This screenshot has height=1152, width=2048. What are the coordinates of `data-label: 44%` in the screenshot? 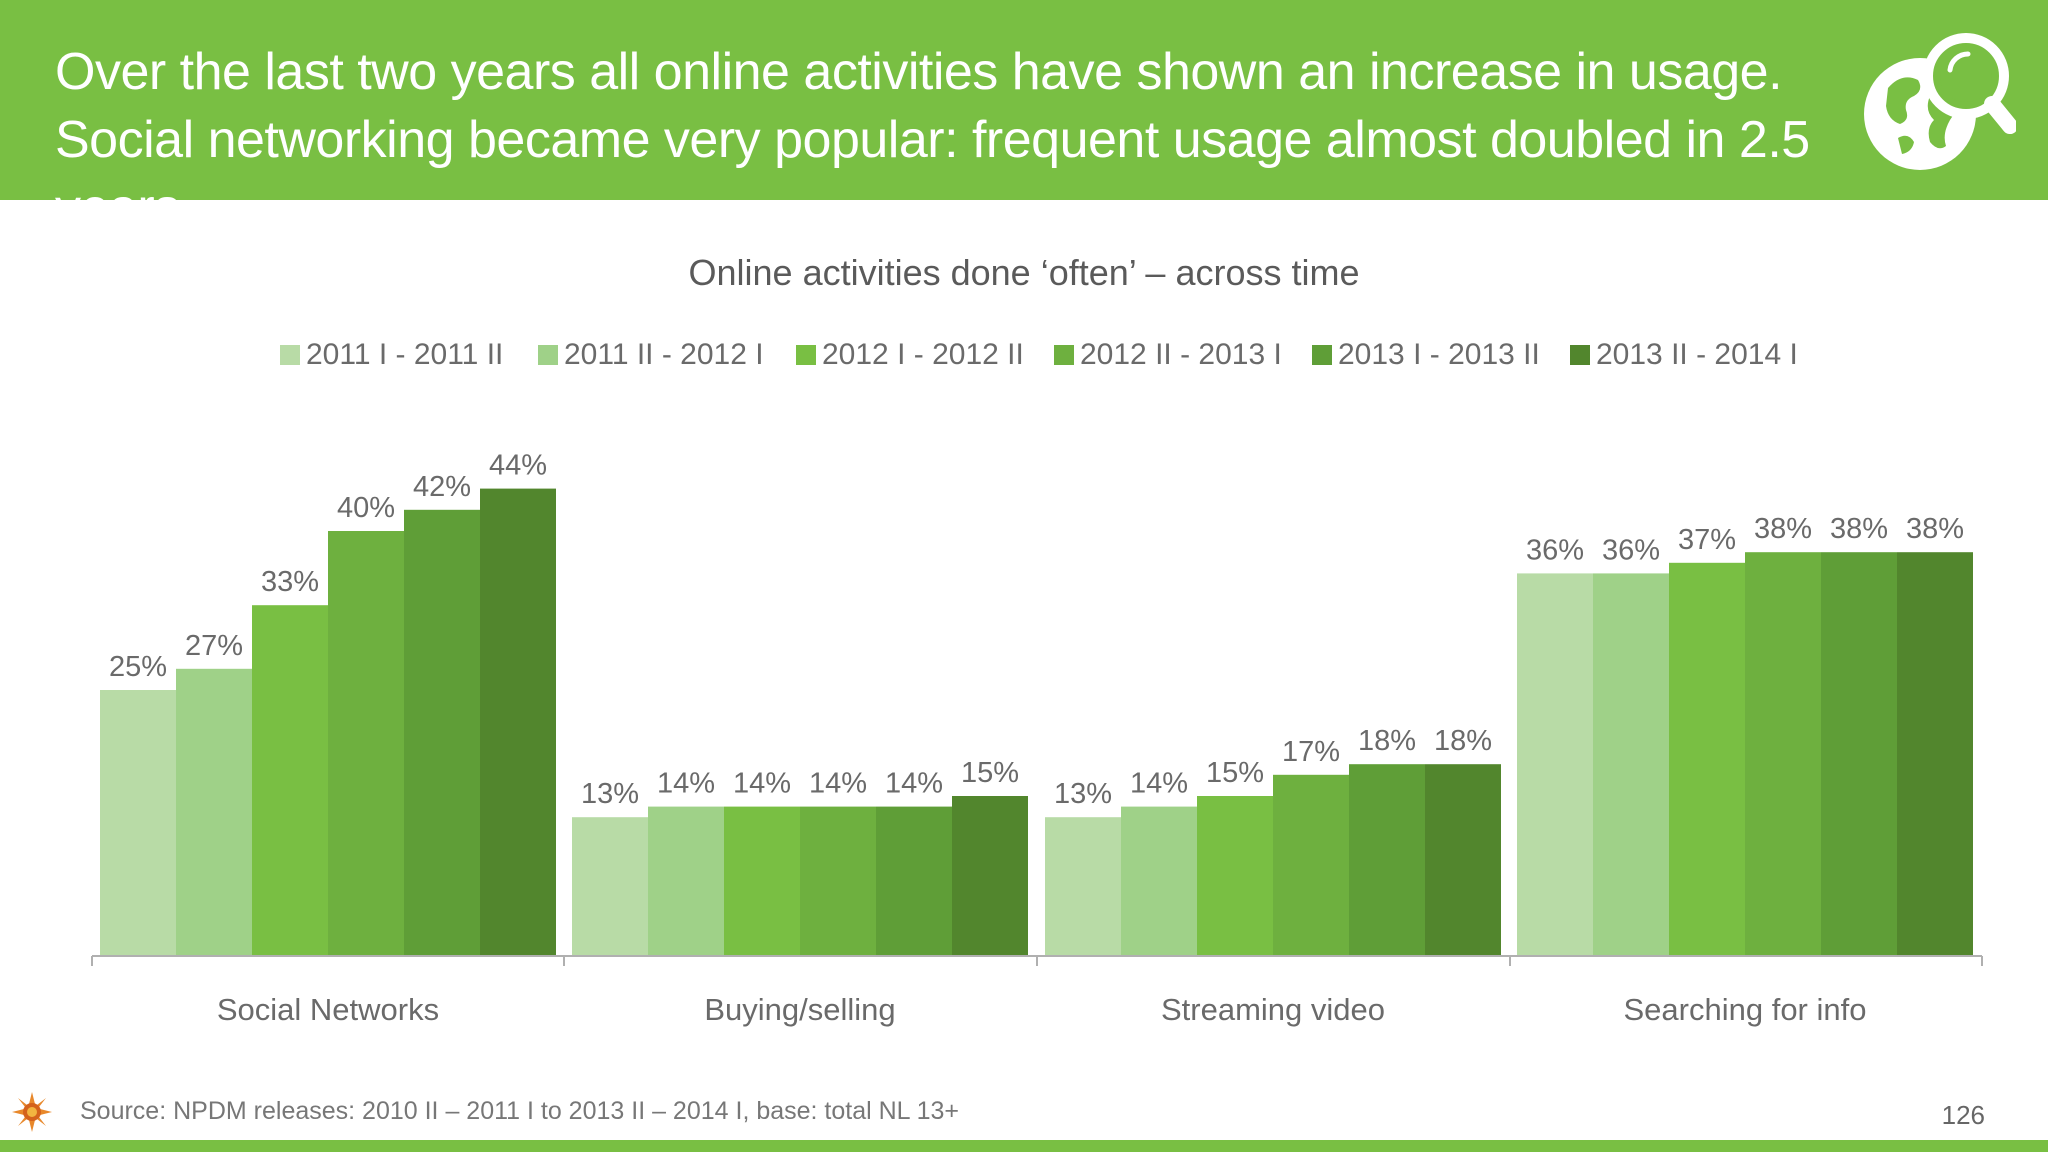 It's located at (518, 466).